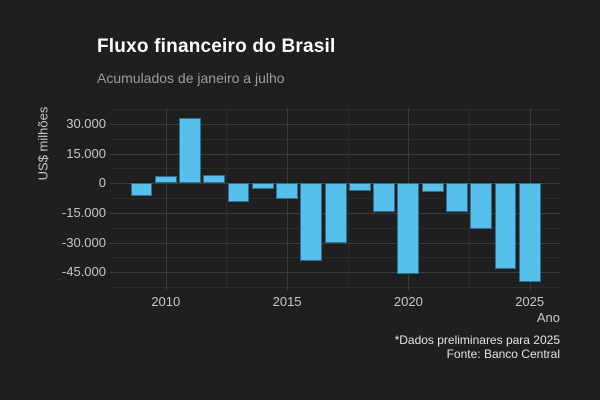 The width and height of the screenshot is (600, 400). Describe the element at coordinates (548, 317) in the screenshot. I see `x-axis-title: Ano` at that location.